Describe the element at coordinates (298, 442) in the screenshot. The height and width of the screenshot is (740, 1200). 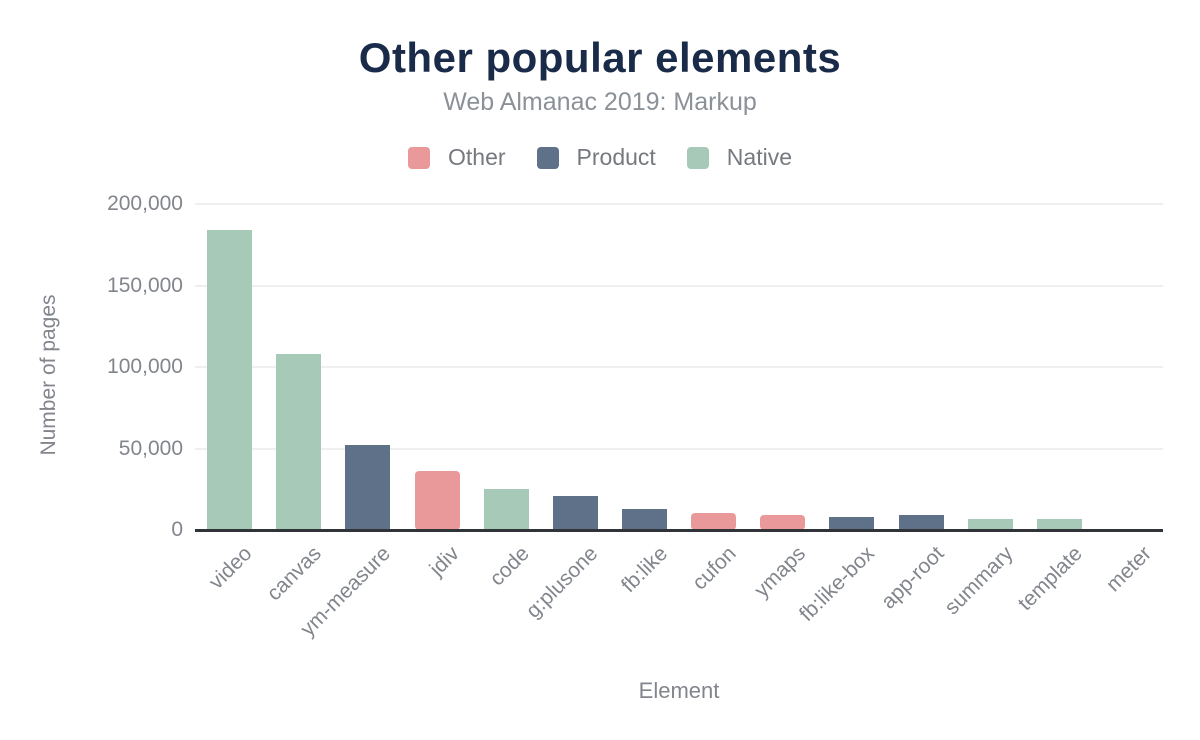
I see `bar-canvas` at that location.